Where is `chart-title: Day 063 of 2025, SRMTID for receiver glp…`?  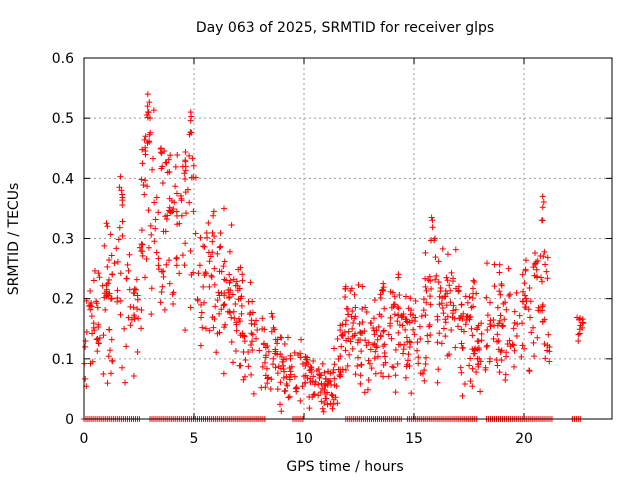 chart-title: Day 063 of 2025, SRMTID for receiver glp… is located at coordinates (345, 28).